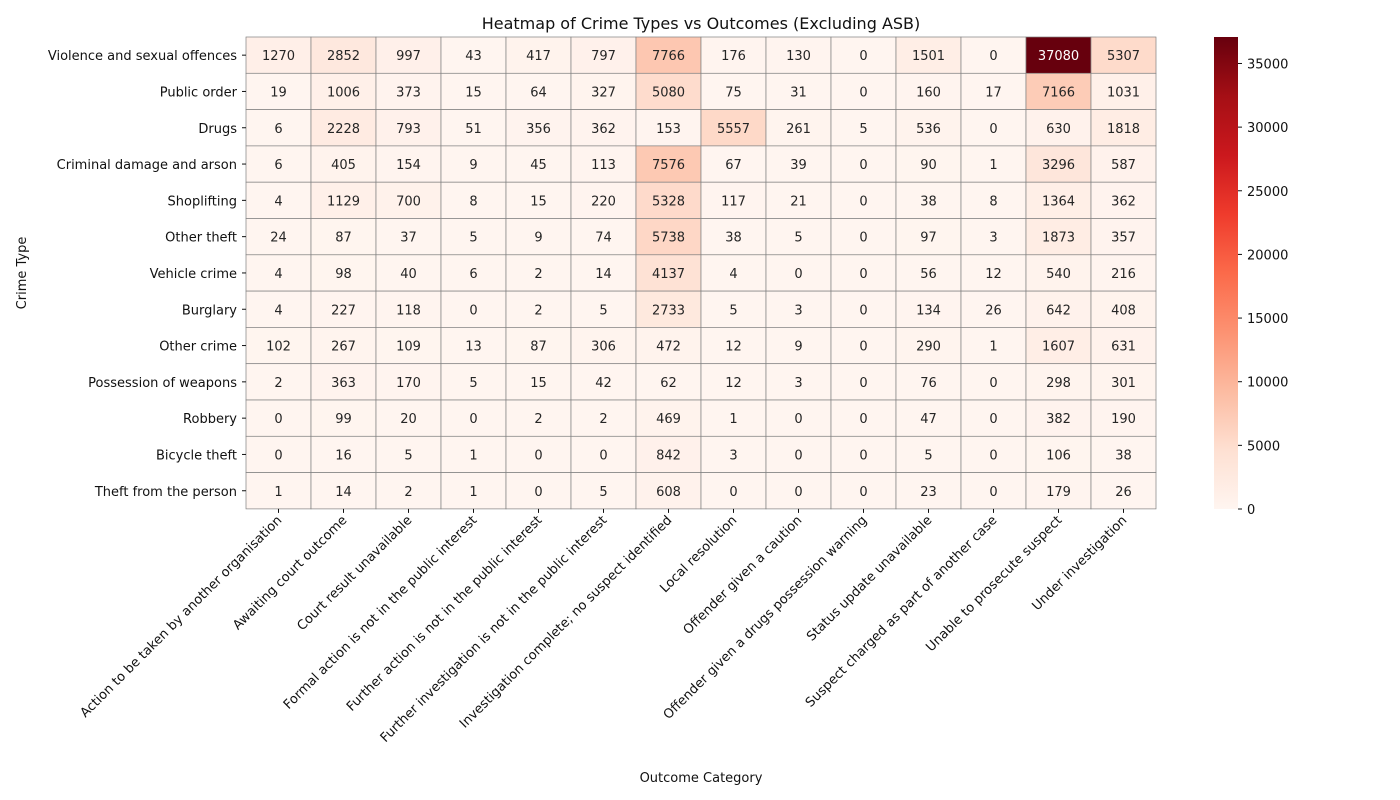  Describe the element at coordinates (473, 347) in the screenshot. I see `cell-value-label: 13` at that location.